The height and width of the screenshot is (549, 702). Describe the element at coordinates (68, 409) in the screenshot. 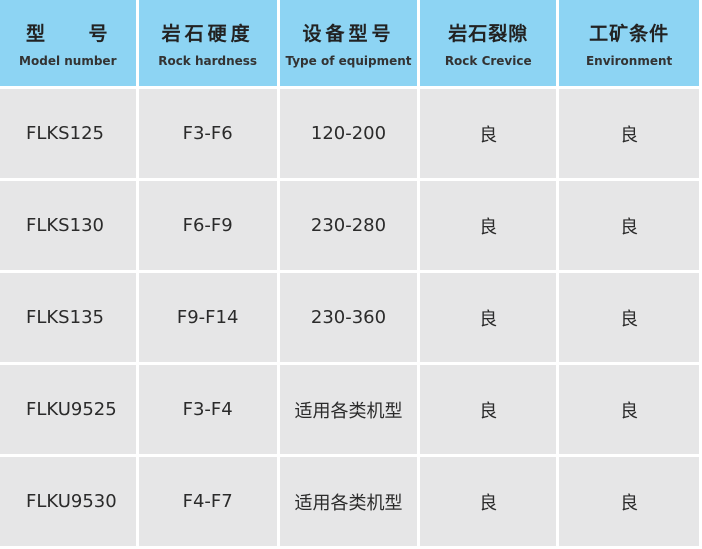

I see `cell-model: FLKU9525` at that location.